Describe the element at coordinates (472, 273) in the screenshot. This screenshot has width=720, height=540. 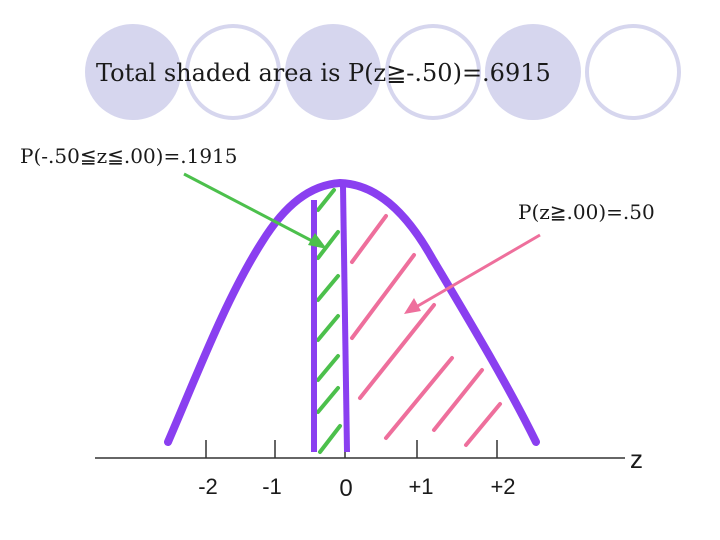
I see `pink-arrow-icon` at that location.